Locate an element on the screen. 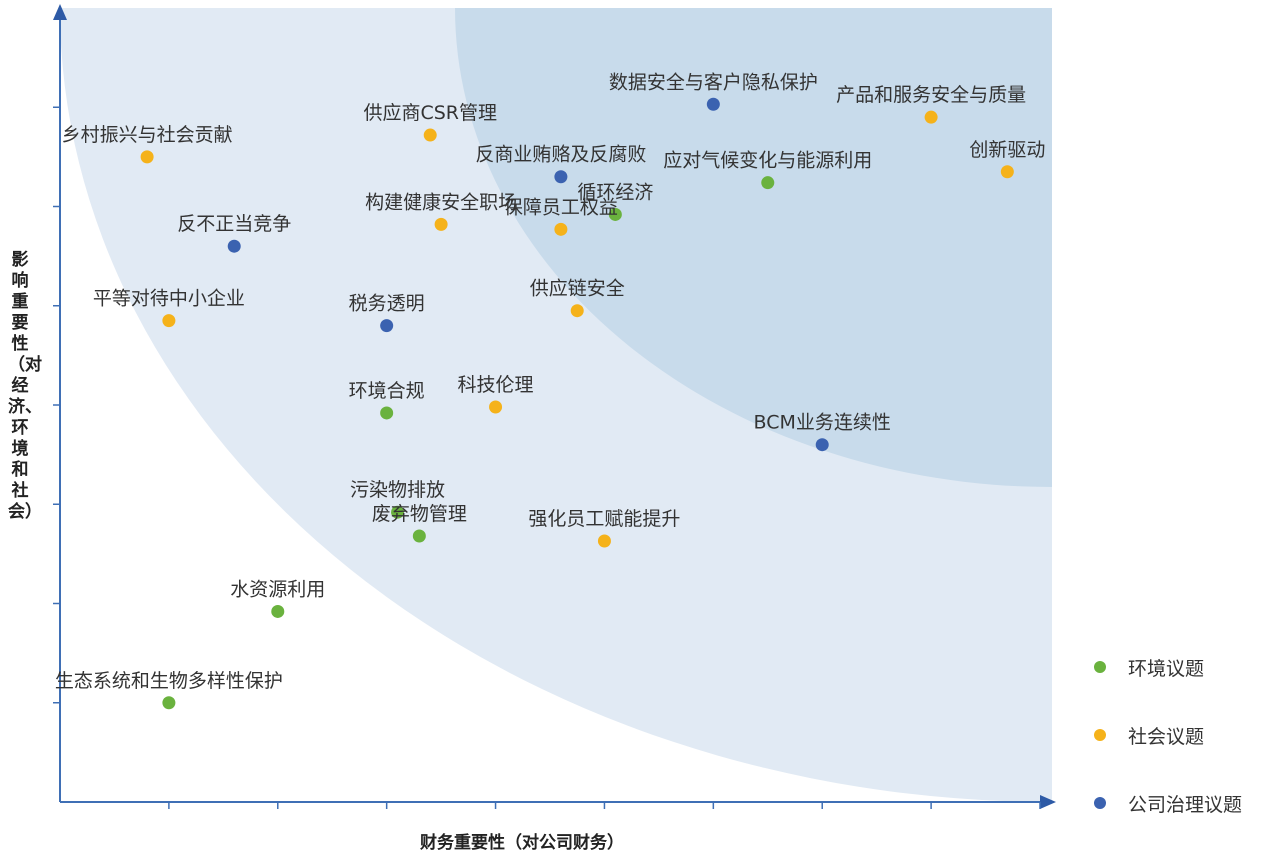 The height and width of the screenshot is (858, 1272). x-axis-arrow is located at coordinates (1048, 802).